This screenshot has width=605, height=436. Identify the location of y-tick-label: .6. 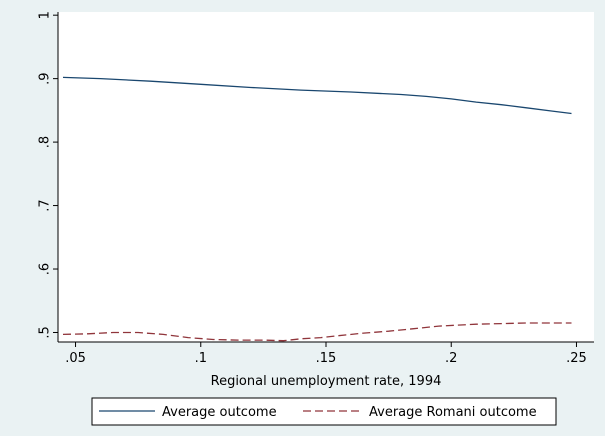
(45, 269).